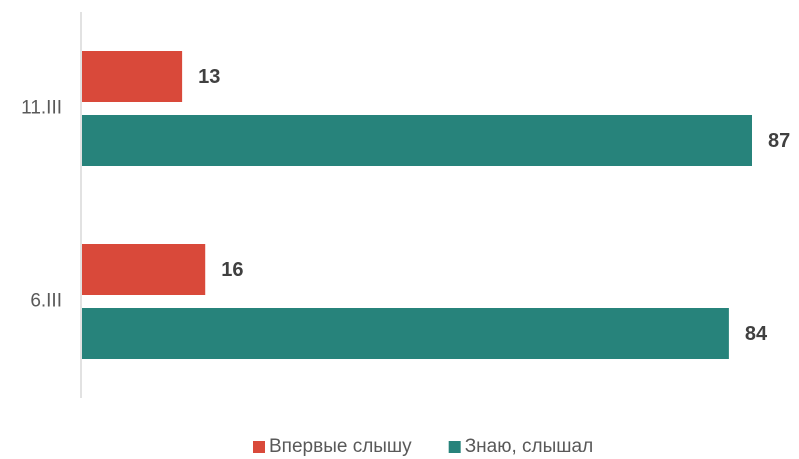 This screenshot has width=799, height=459. Describe the element at coordinates (209, 77) in the screenshot. I see `data-label: 13` at that location.